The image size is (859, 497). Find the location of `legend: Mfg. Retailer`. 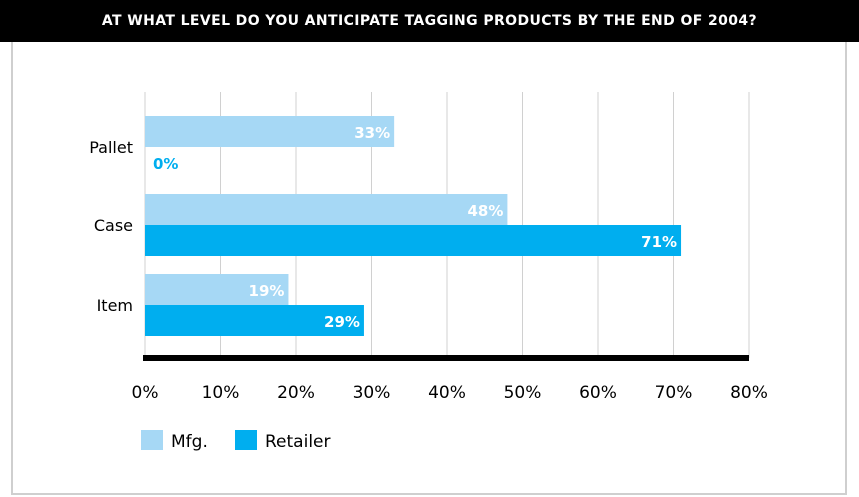

legend: Mfg. Retailer is located at coordinates (236, 441).